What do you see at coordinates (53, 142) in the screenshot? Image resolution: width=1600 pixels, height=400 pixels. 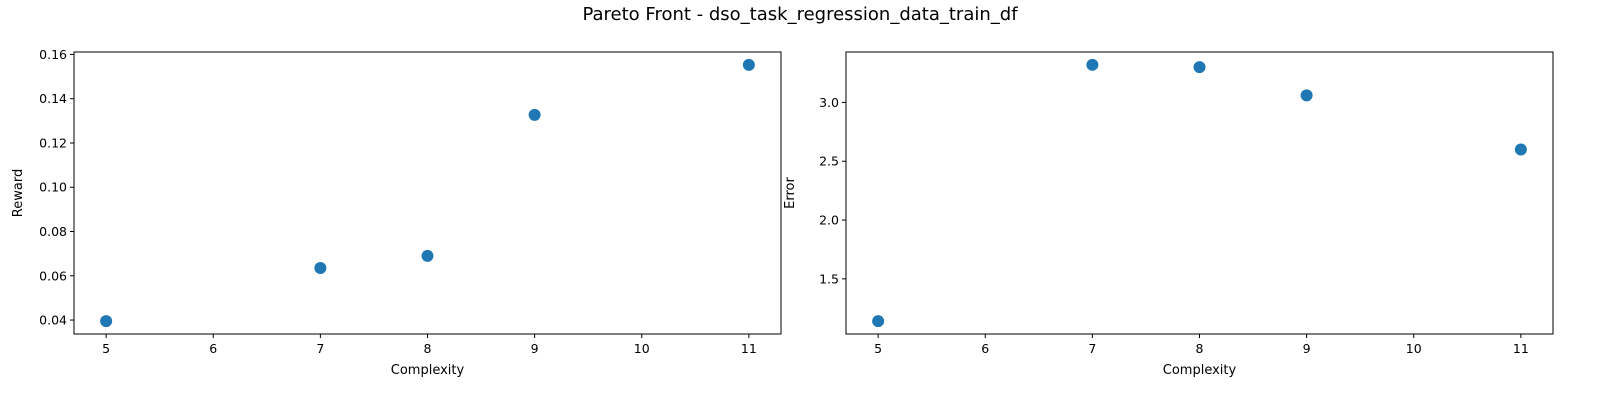 I see `y-tick-label: 0.12` at bounding box center [53, 142].